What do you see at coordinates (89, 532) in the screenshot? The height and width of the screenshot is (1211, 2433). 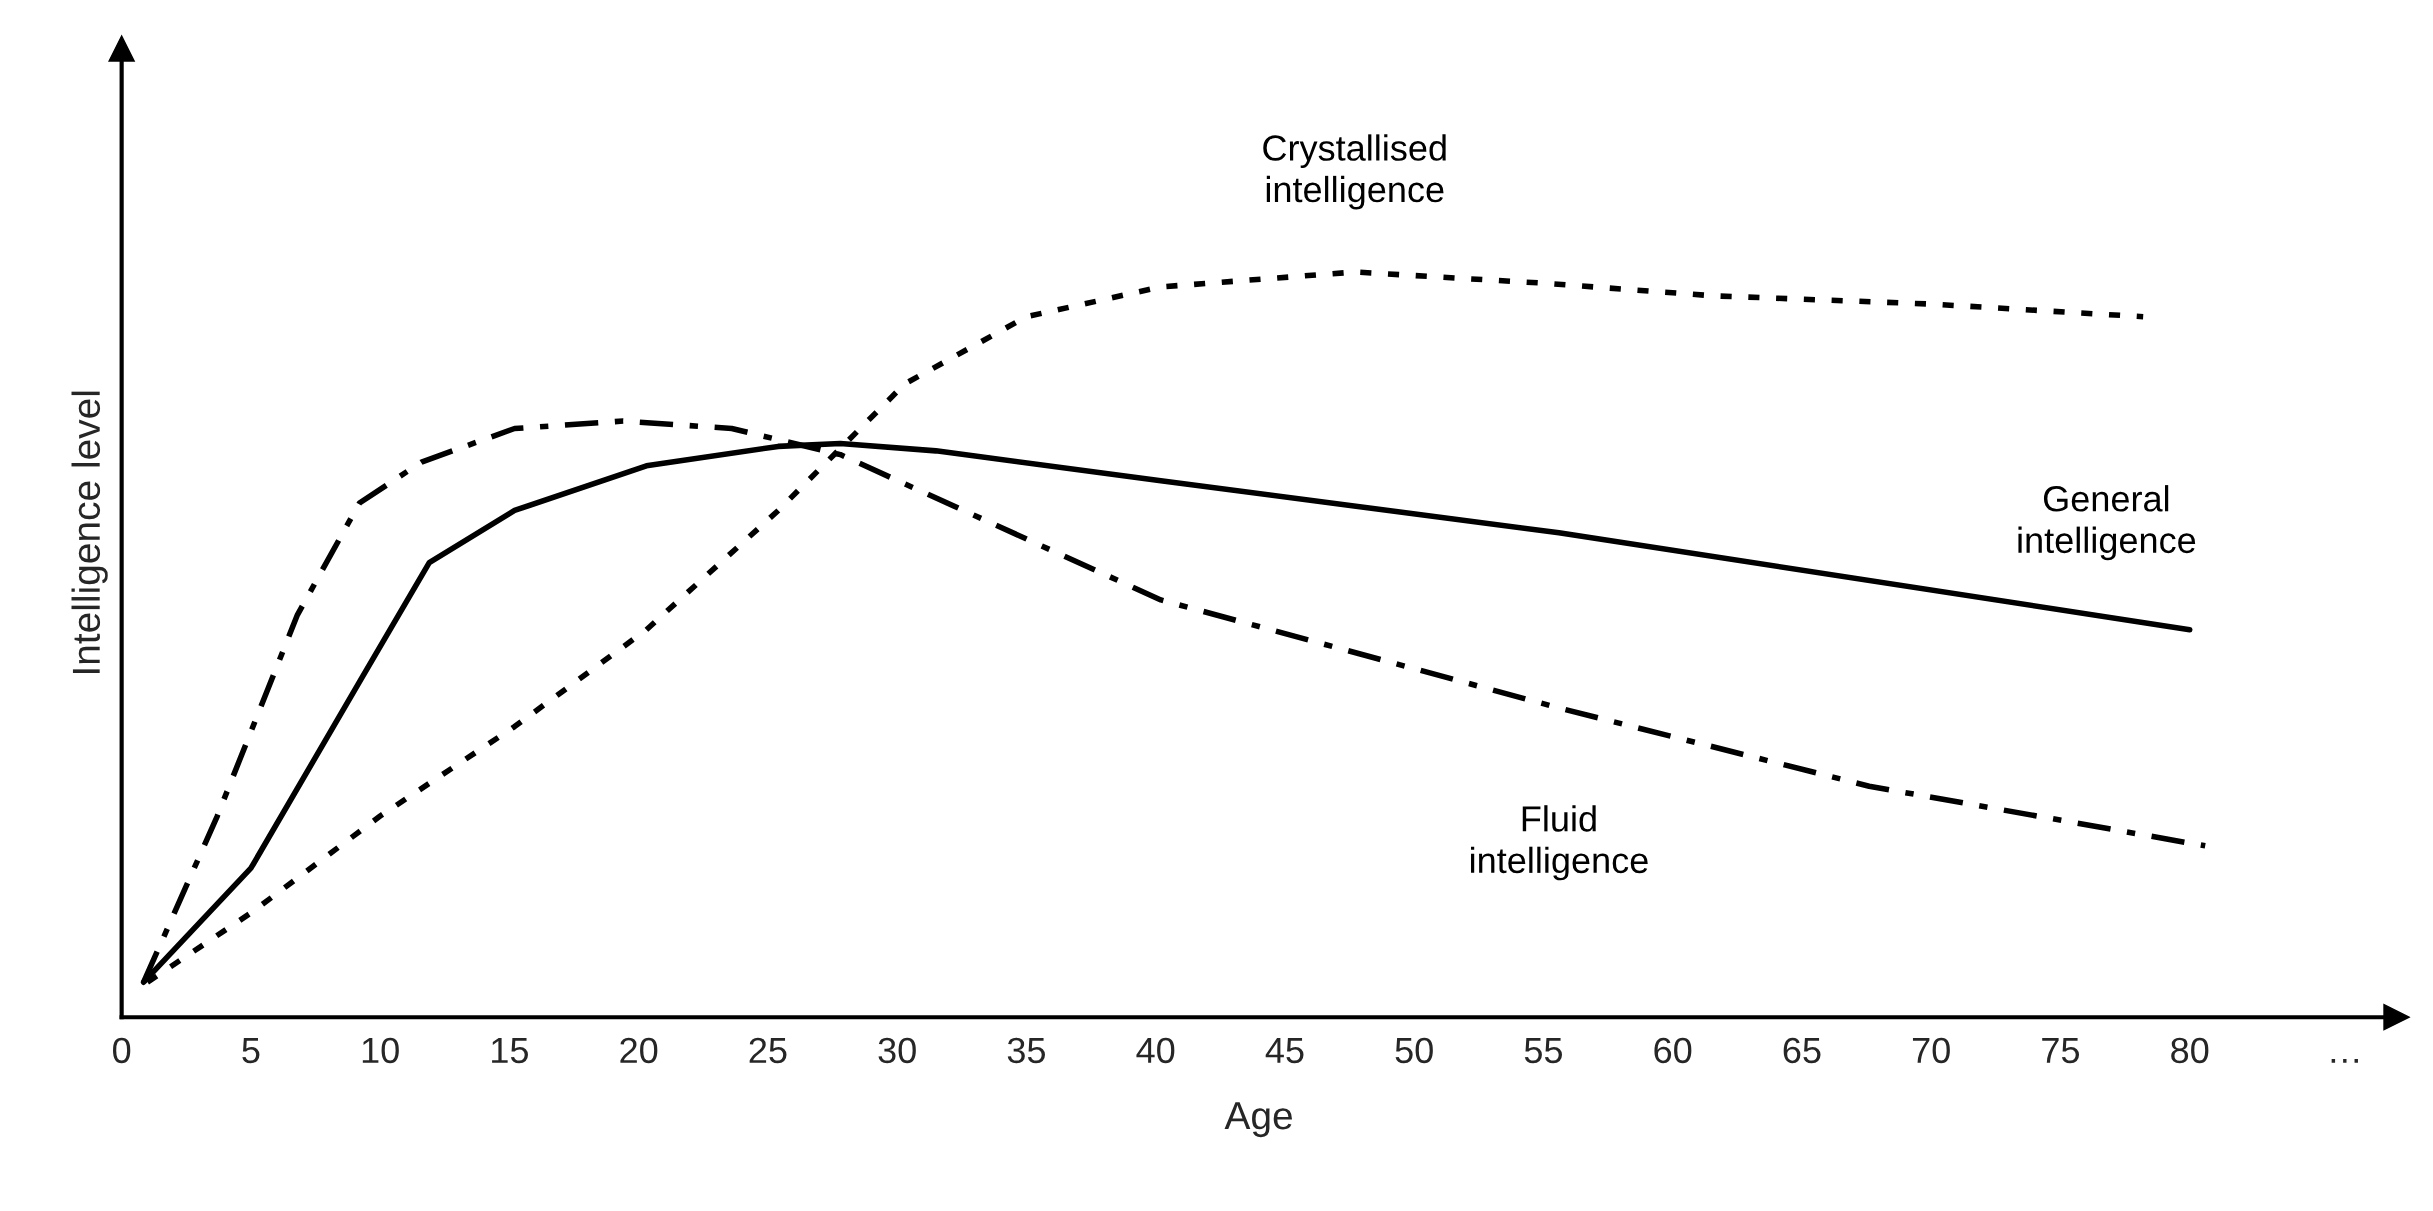 I see `y-axis-title: Intelligence level` at bounding box center [89, 532].